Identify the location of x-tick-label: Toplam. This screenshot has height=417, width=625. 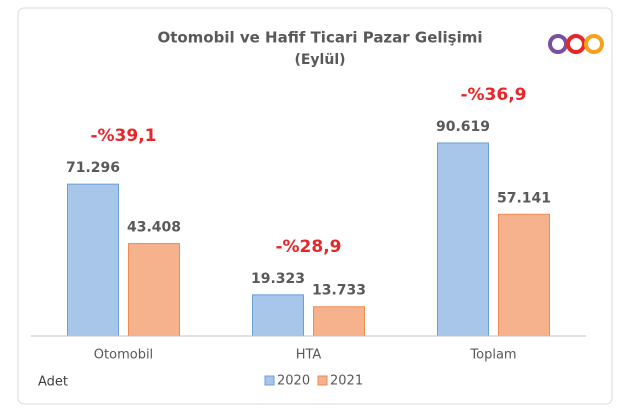
(492, 355).